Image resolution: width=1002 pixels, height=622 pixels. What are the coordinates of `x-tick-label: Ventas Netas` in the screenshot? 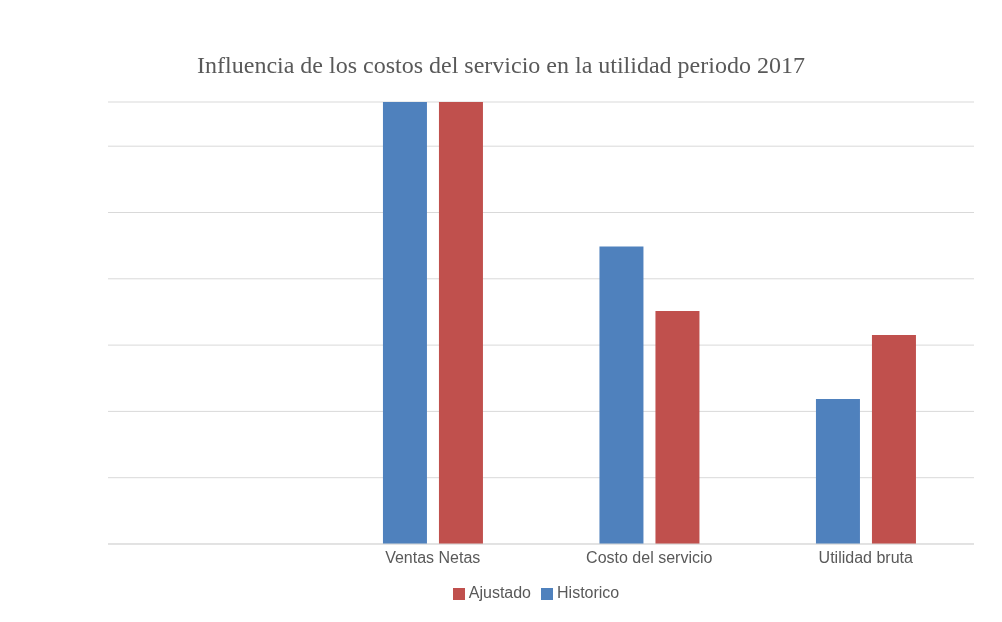 It's located at (433, 558).